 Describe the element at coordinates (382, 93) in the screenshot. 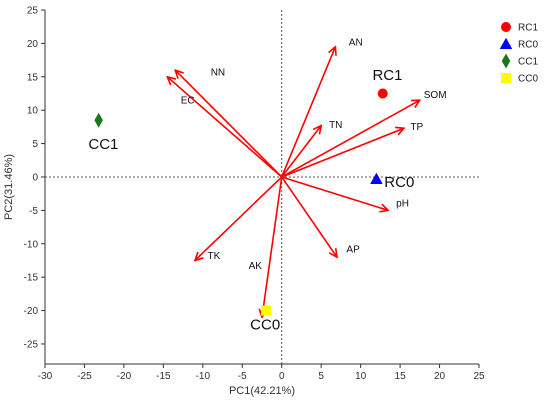

I see `point-rc1` at that location.